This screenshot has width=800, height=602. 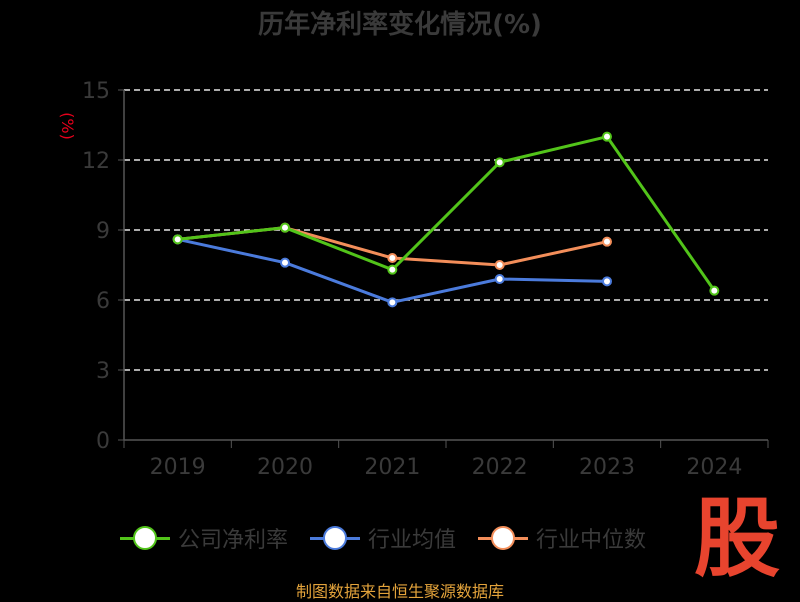 What do you see at coordinates (103, 441) in the screenshot?
I see `y-tick-label: 0` at bounding box center [103, 441].